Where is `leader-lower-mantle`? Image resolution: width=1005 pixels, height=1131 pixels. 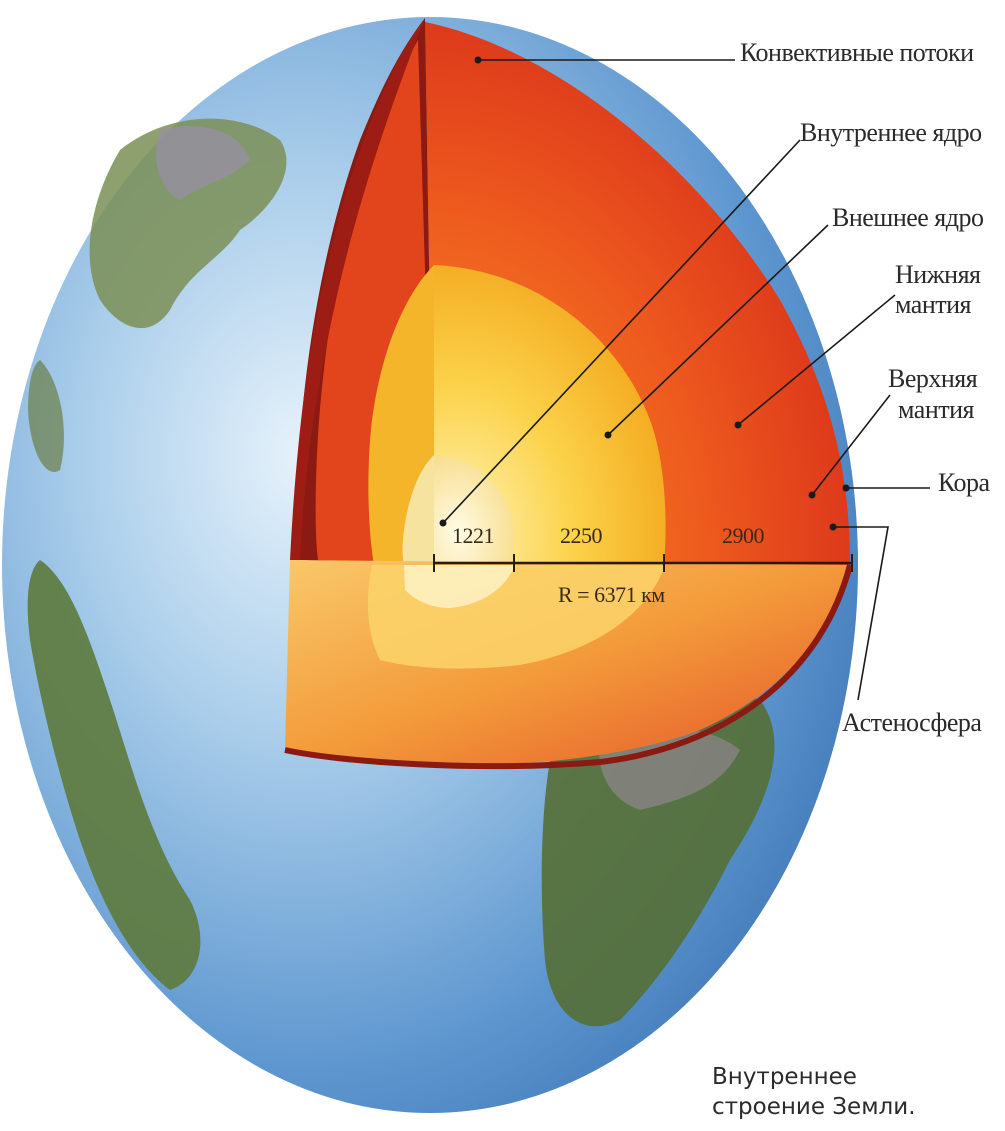 leader-lower-mantle is located at coordinates (816, 360).